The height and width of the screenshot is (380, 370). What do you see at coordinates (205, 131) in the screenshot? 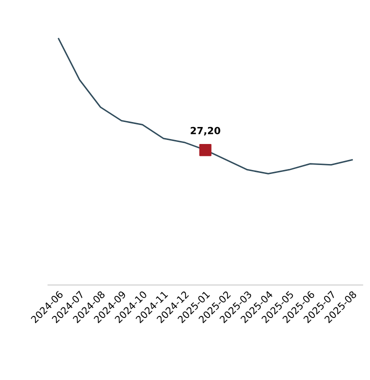
I see `annotation: 27,20` at bounding box center [205, 131].